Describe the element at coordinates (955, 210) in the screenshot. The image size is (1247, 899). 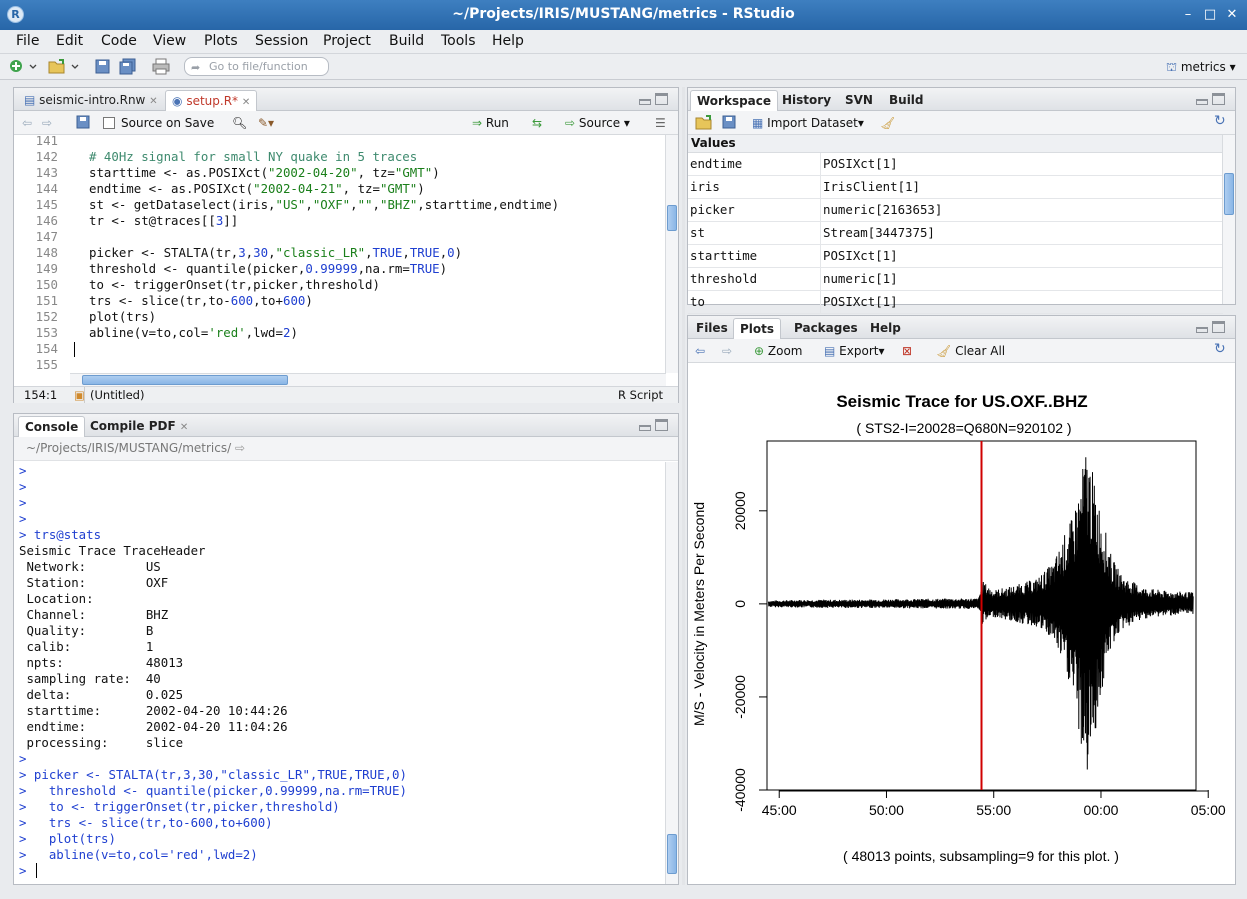
I see `workspace-row: picker numeric[2163653]` at that location.